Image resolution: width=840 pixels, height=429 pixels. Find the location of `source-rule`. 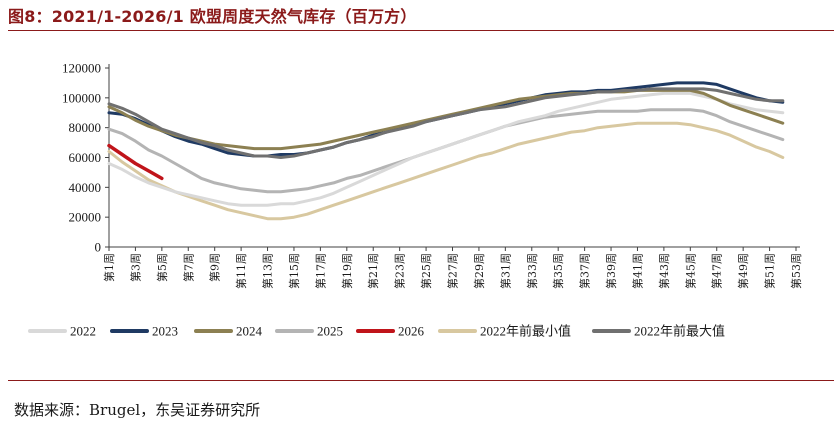

source-rule is located at coordinates (421, 380).